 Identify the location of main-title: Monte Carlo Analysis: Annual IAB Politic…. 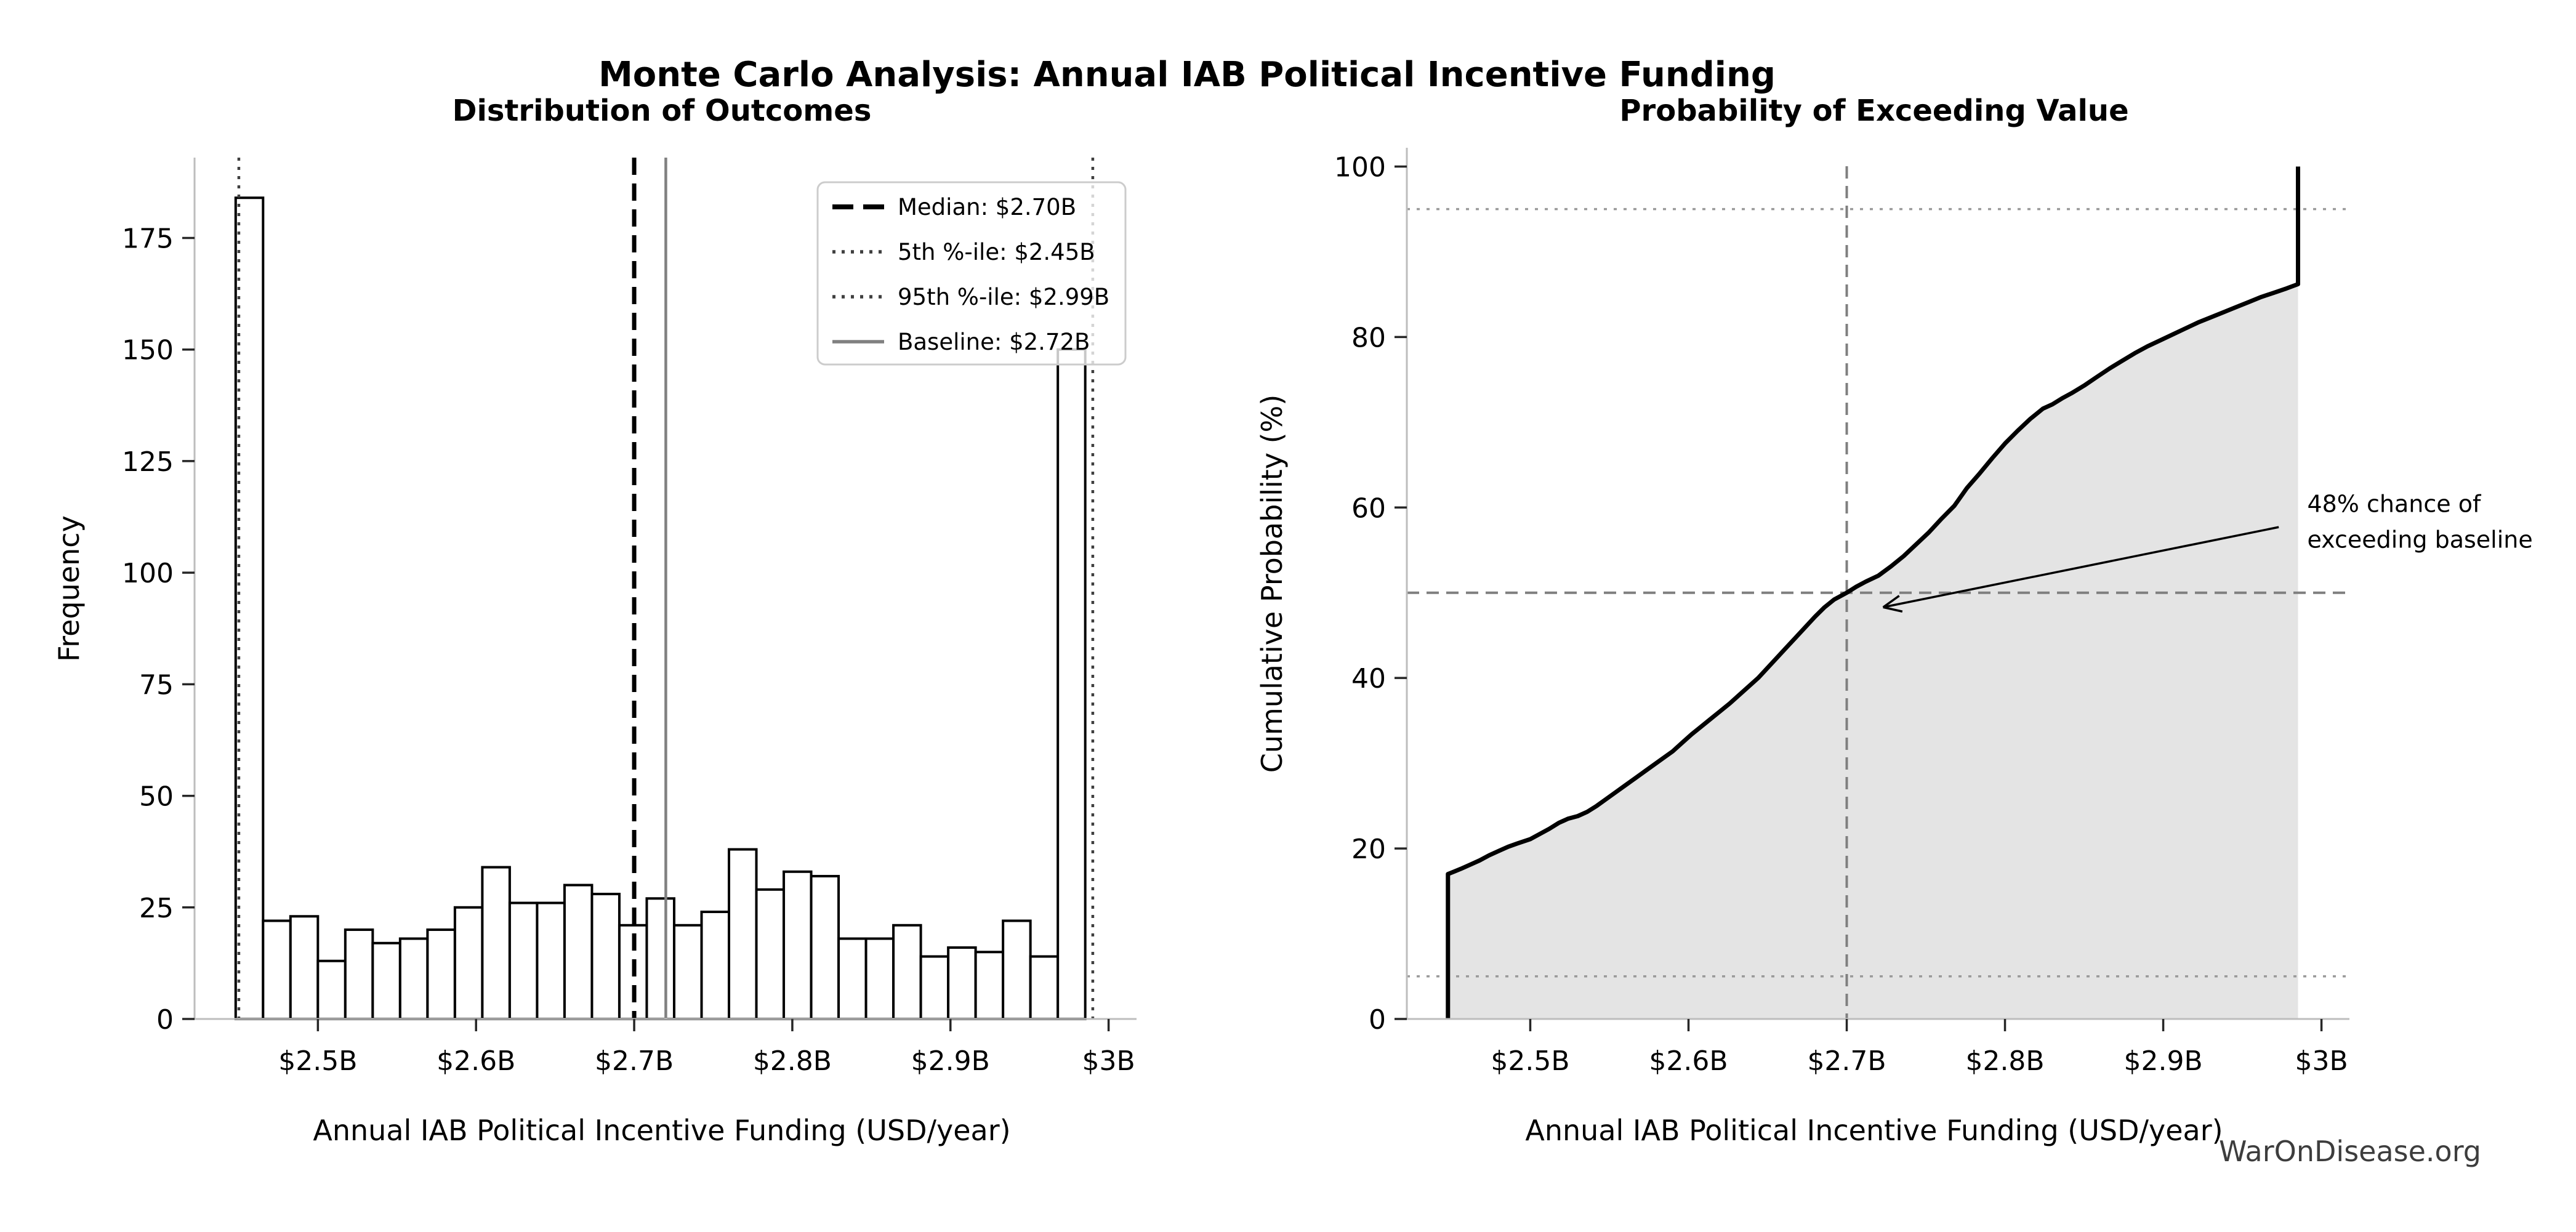
(1187, 75).